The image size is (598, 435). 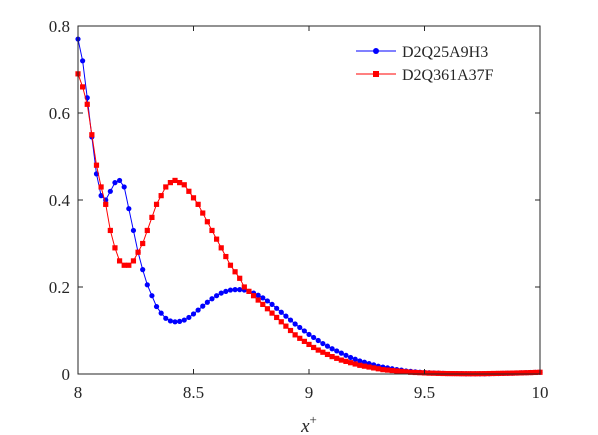 What do you see at coordinates (66, 374) in the screenshot?
I see `y-tick-label: 0` at bounding box center [66, 374].